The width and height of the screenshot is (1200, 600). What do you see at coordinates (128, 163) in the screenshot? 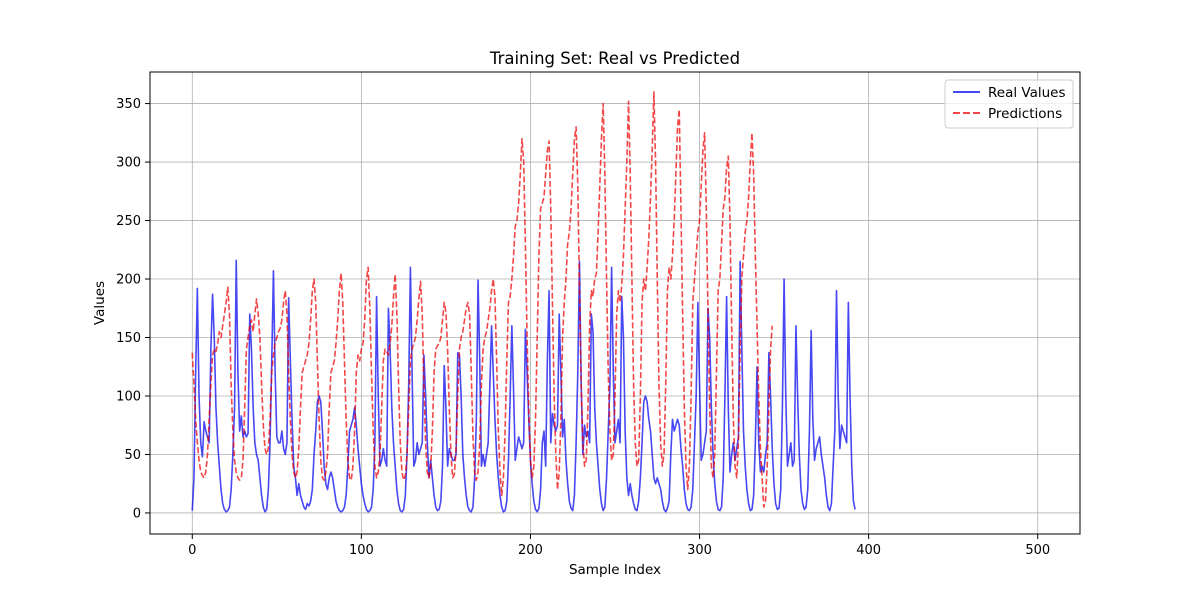
I see `y-tick-label: 300` at bounding box center [128, 163].